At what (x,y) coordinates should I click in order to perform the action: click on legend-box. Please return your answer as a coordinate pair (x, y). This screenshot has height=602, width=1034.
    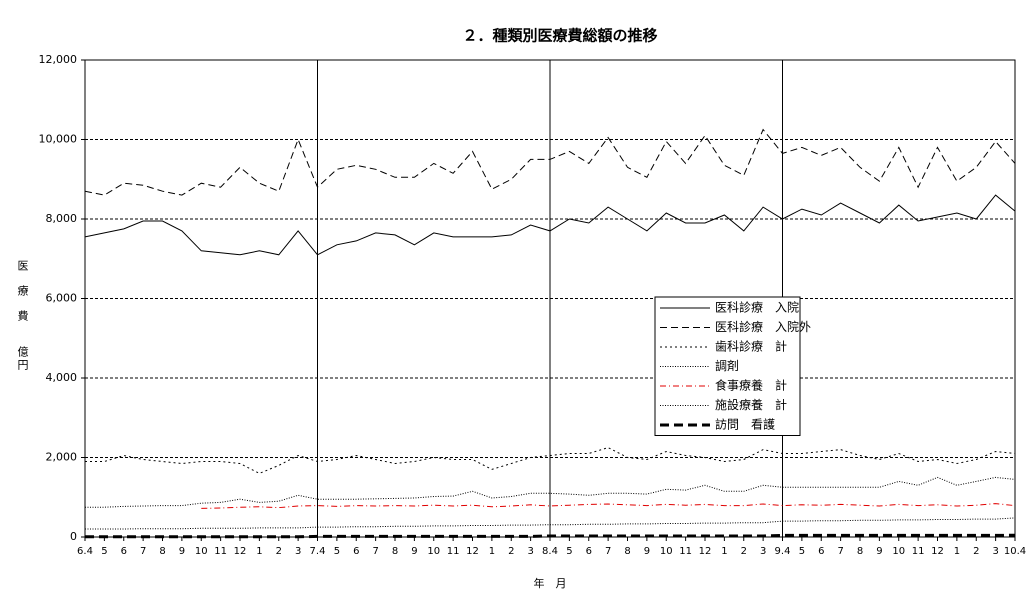
    Looking at the image, I should click on (727, 366).